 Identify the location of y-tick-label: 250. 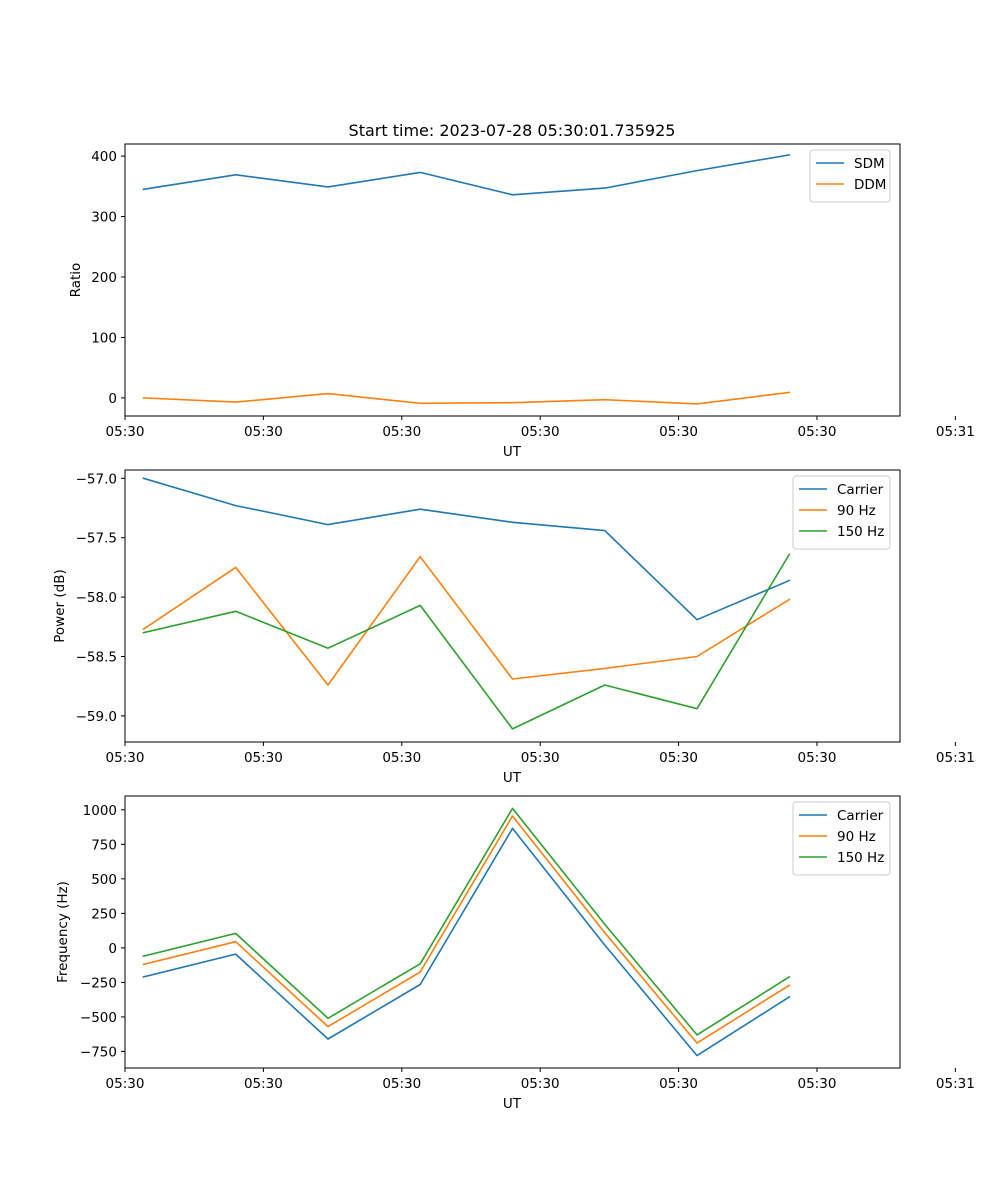
(104, 914).